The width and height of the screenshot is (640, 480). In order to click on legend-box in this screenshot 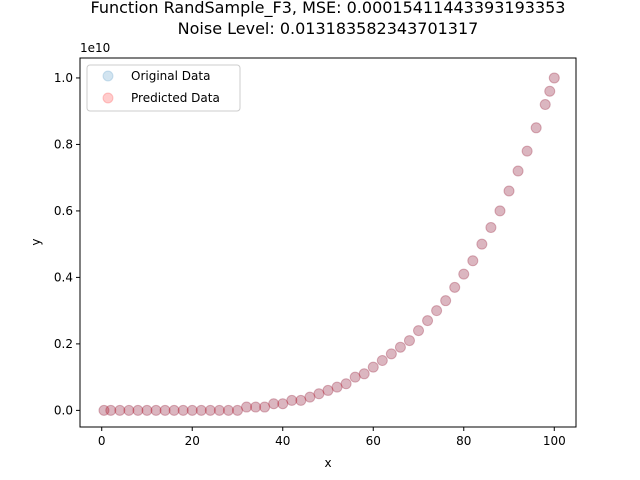, I will do `click(163, 88)`.